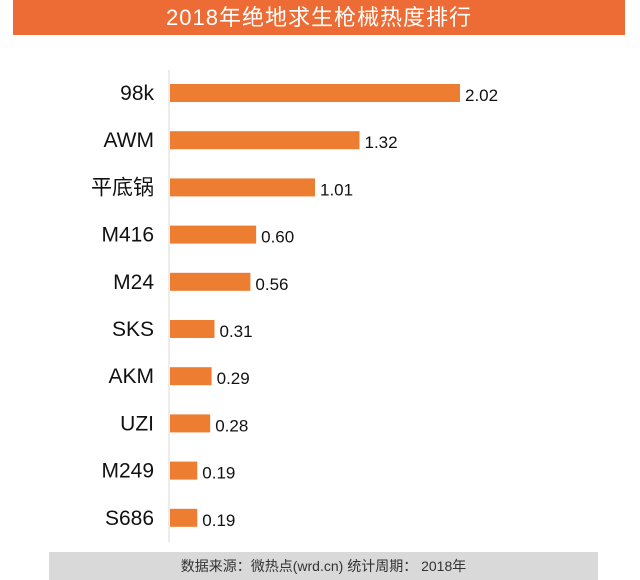 The image size is (640, 580). Describe the element at coordinates (128, 140) in the screenshot. I see `category-label: AWM` at that location.